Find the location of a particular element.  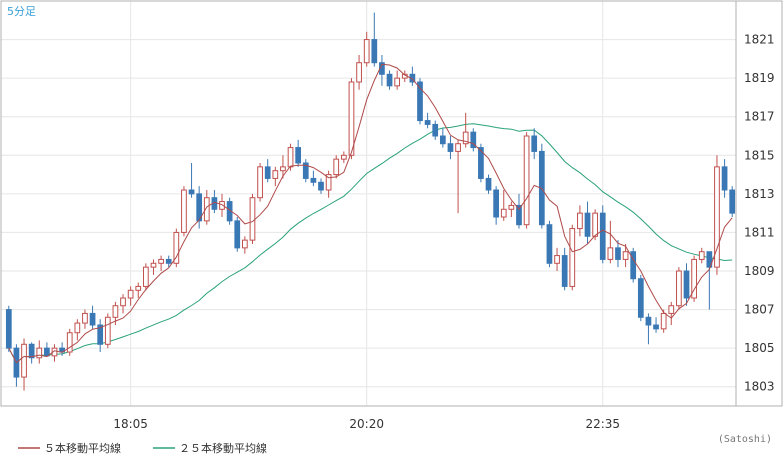

timeframe-label: 5分足 is located at coordinates (21, 11).